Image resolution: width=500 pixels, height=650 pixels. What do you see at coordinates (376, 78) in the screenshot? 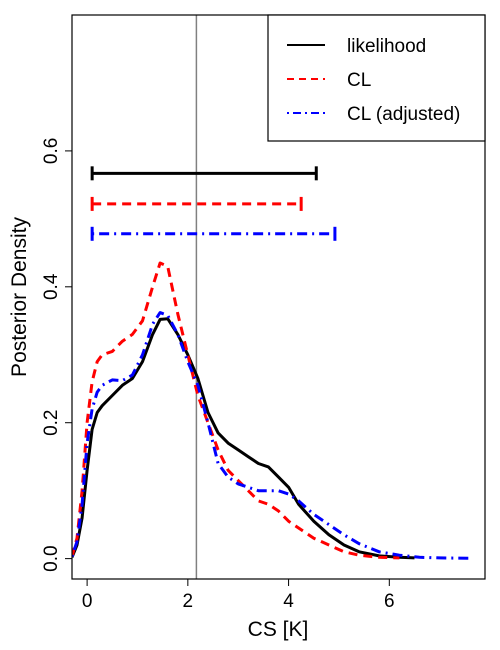
I see `legend: likelihood CL CL (adjusted)` at bounding box center [376, 78].